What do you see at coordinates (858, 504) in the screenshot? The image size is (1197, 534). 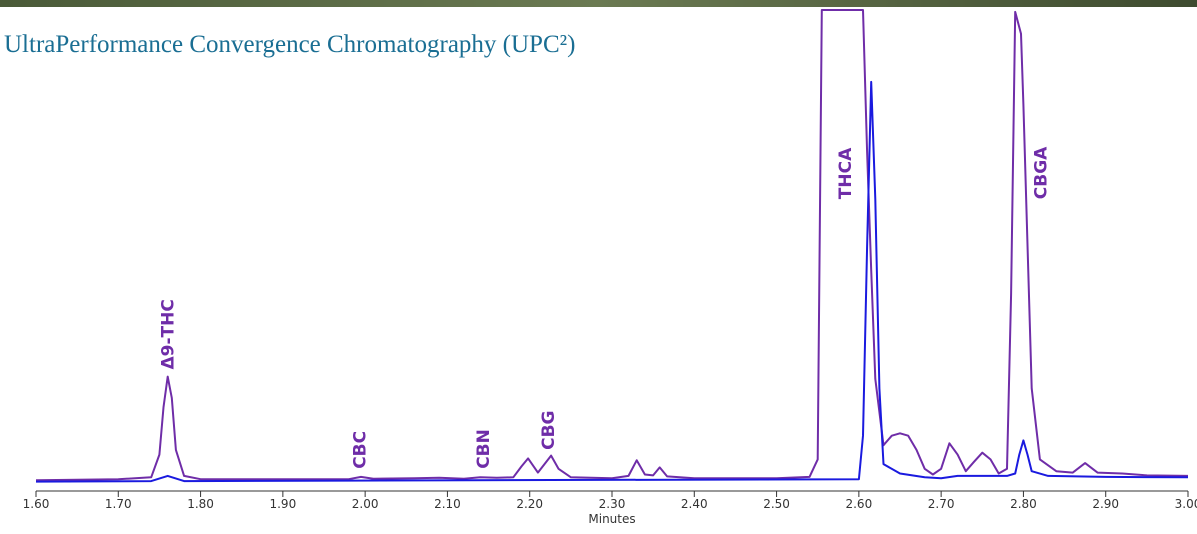 I see `x-tick-label: 2.60` at bounding box center [858, 504].